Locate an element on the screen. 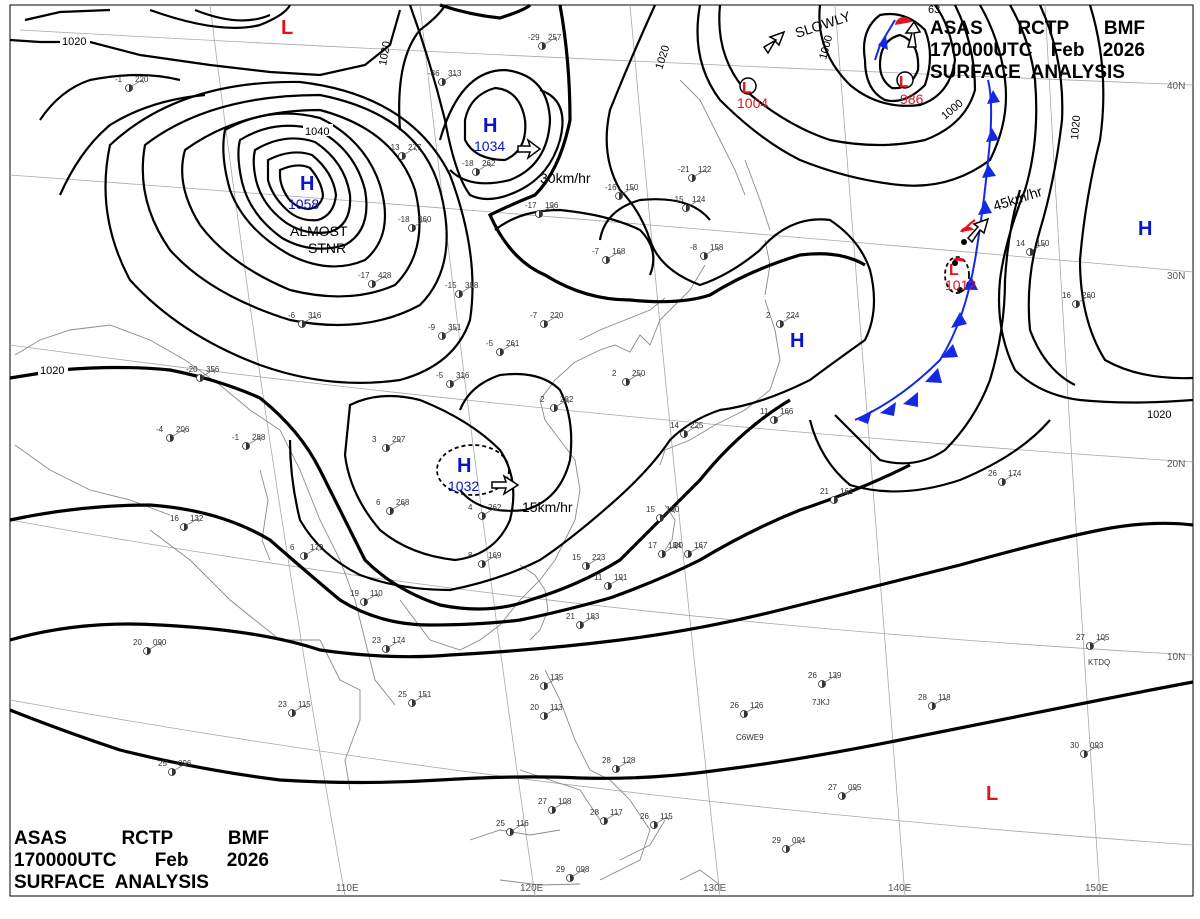 The width and height of the screenshot is (1200, 919). station-plot: 25 096 is located at coordinates (175, 767).